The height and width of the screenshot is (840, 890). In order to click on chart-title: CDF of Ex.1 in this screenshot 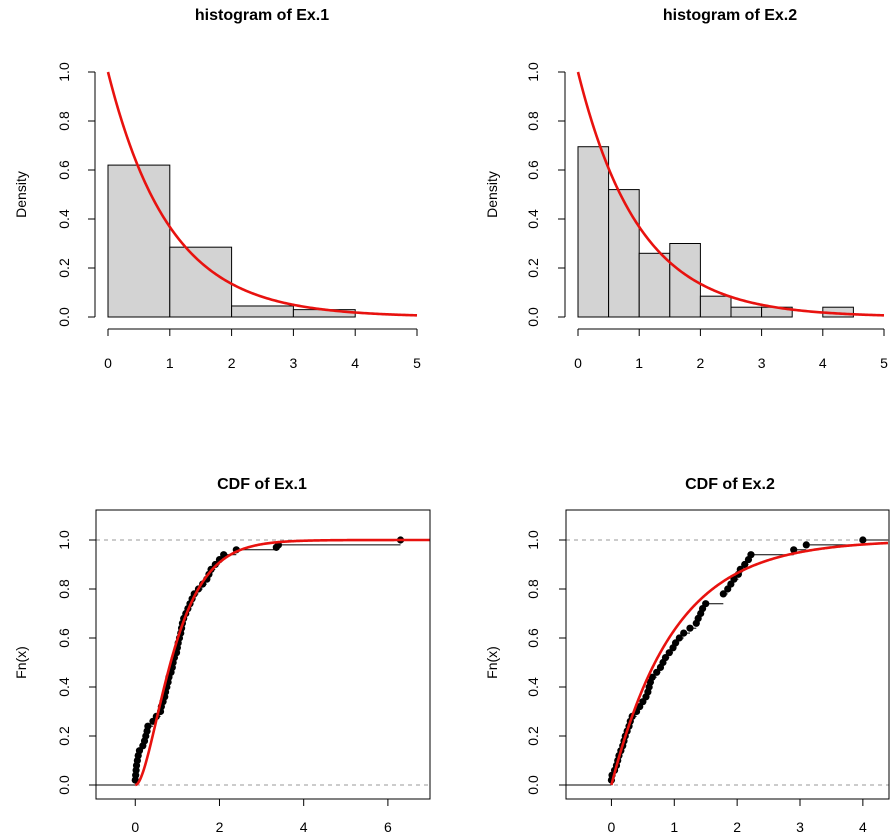, I will do `click(262, 484)`.